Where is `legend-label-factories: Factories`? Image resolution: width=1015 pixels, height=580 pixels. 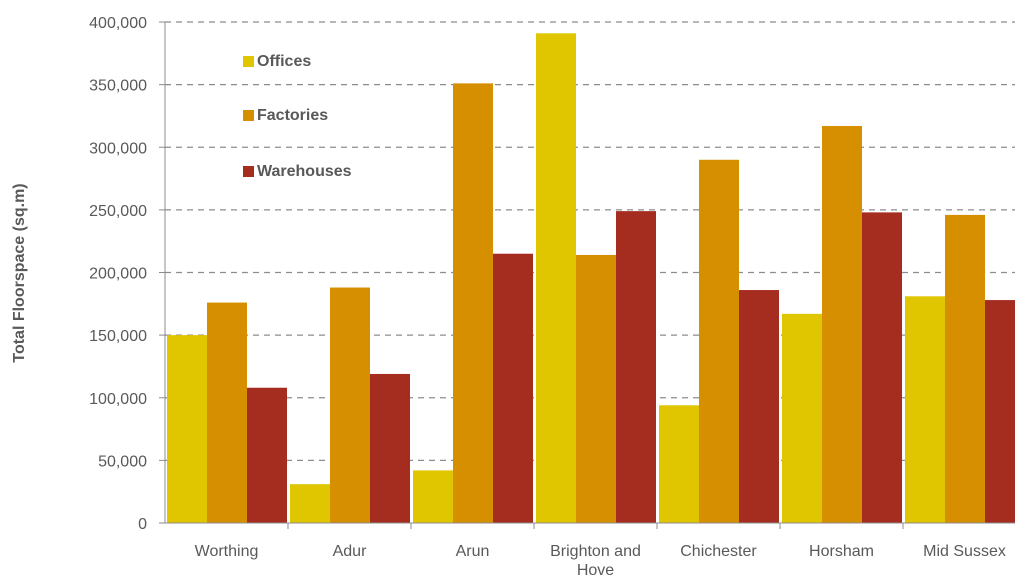 legend-label-factories: Factories is located at coordinates (292, 115).